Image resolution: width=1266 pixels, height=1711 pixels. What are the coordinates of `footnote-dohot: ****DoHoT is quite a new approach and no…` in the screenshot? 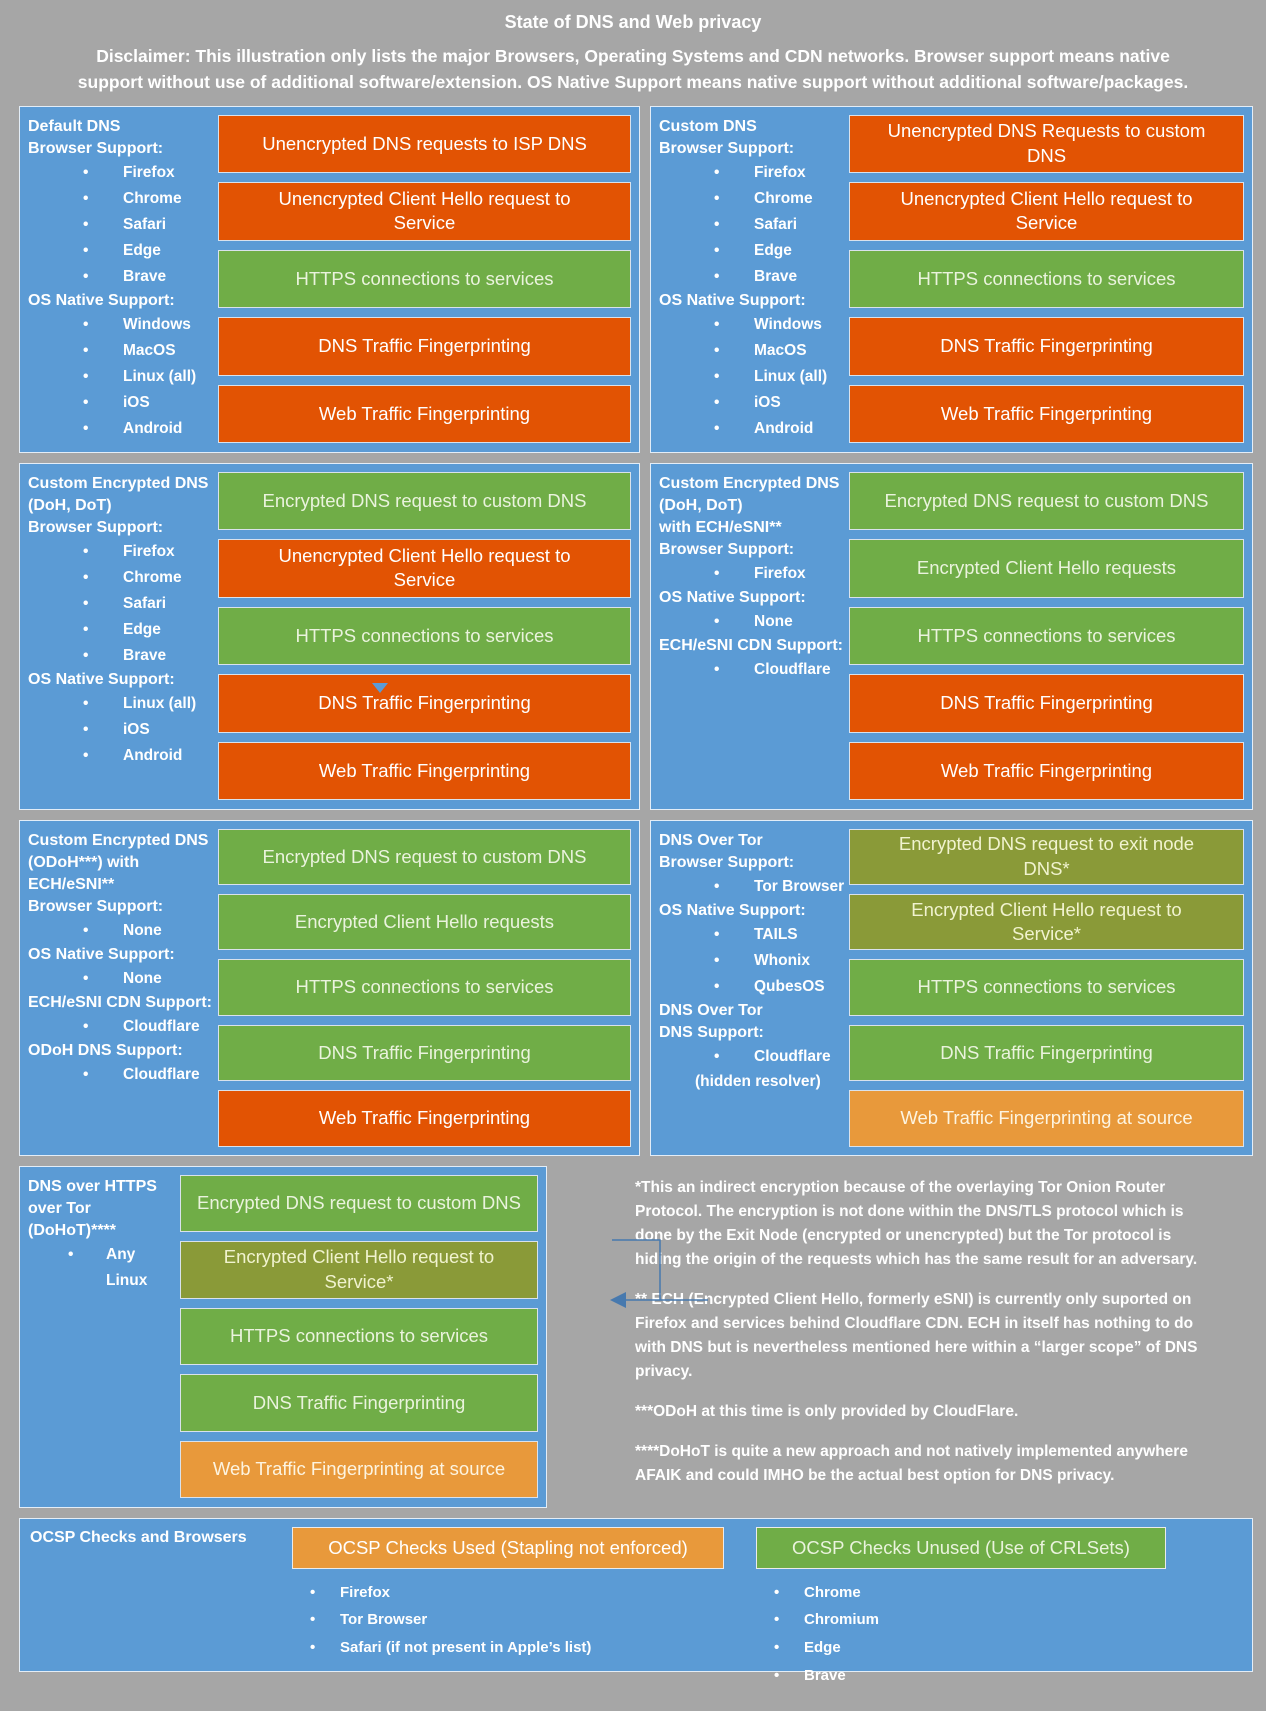 It's located at (911, 1463).